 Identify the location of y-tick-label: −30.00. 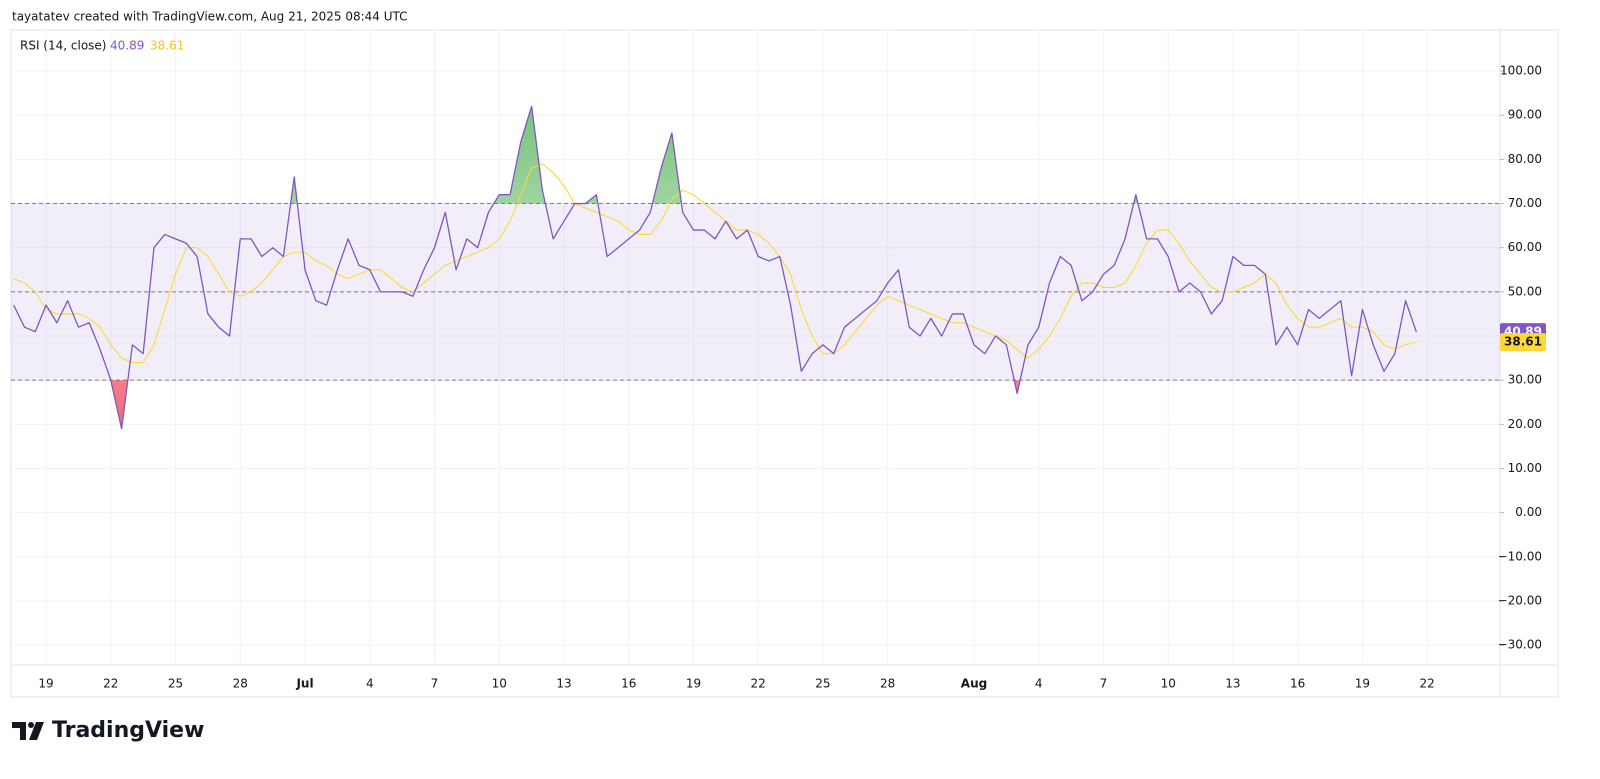
(1520, 645).